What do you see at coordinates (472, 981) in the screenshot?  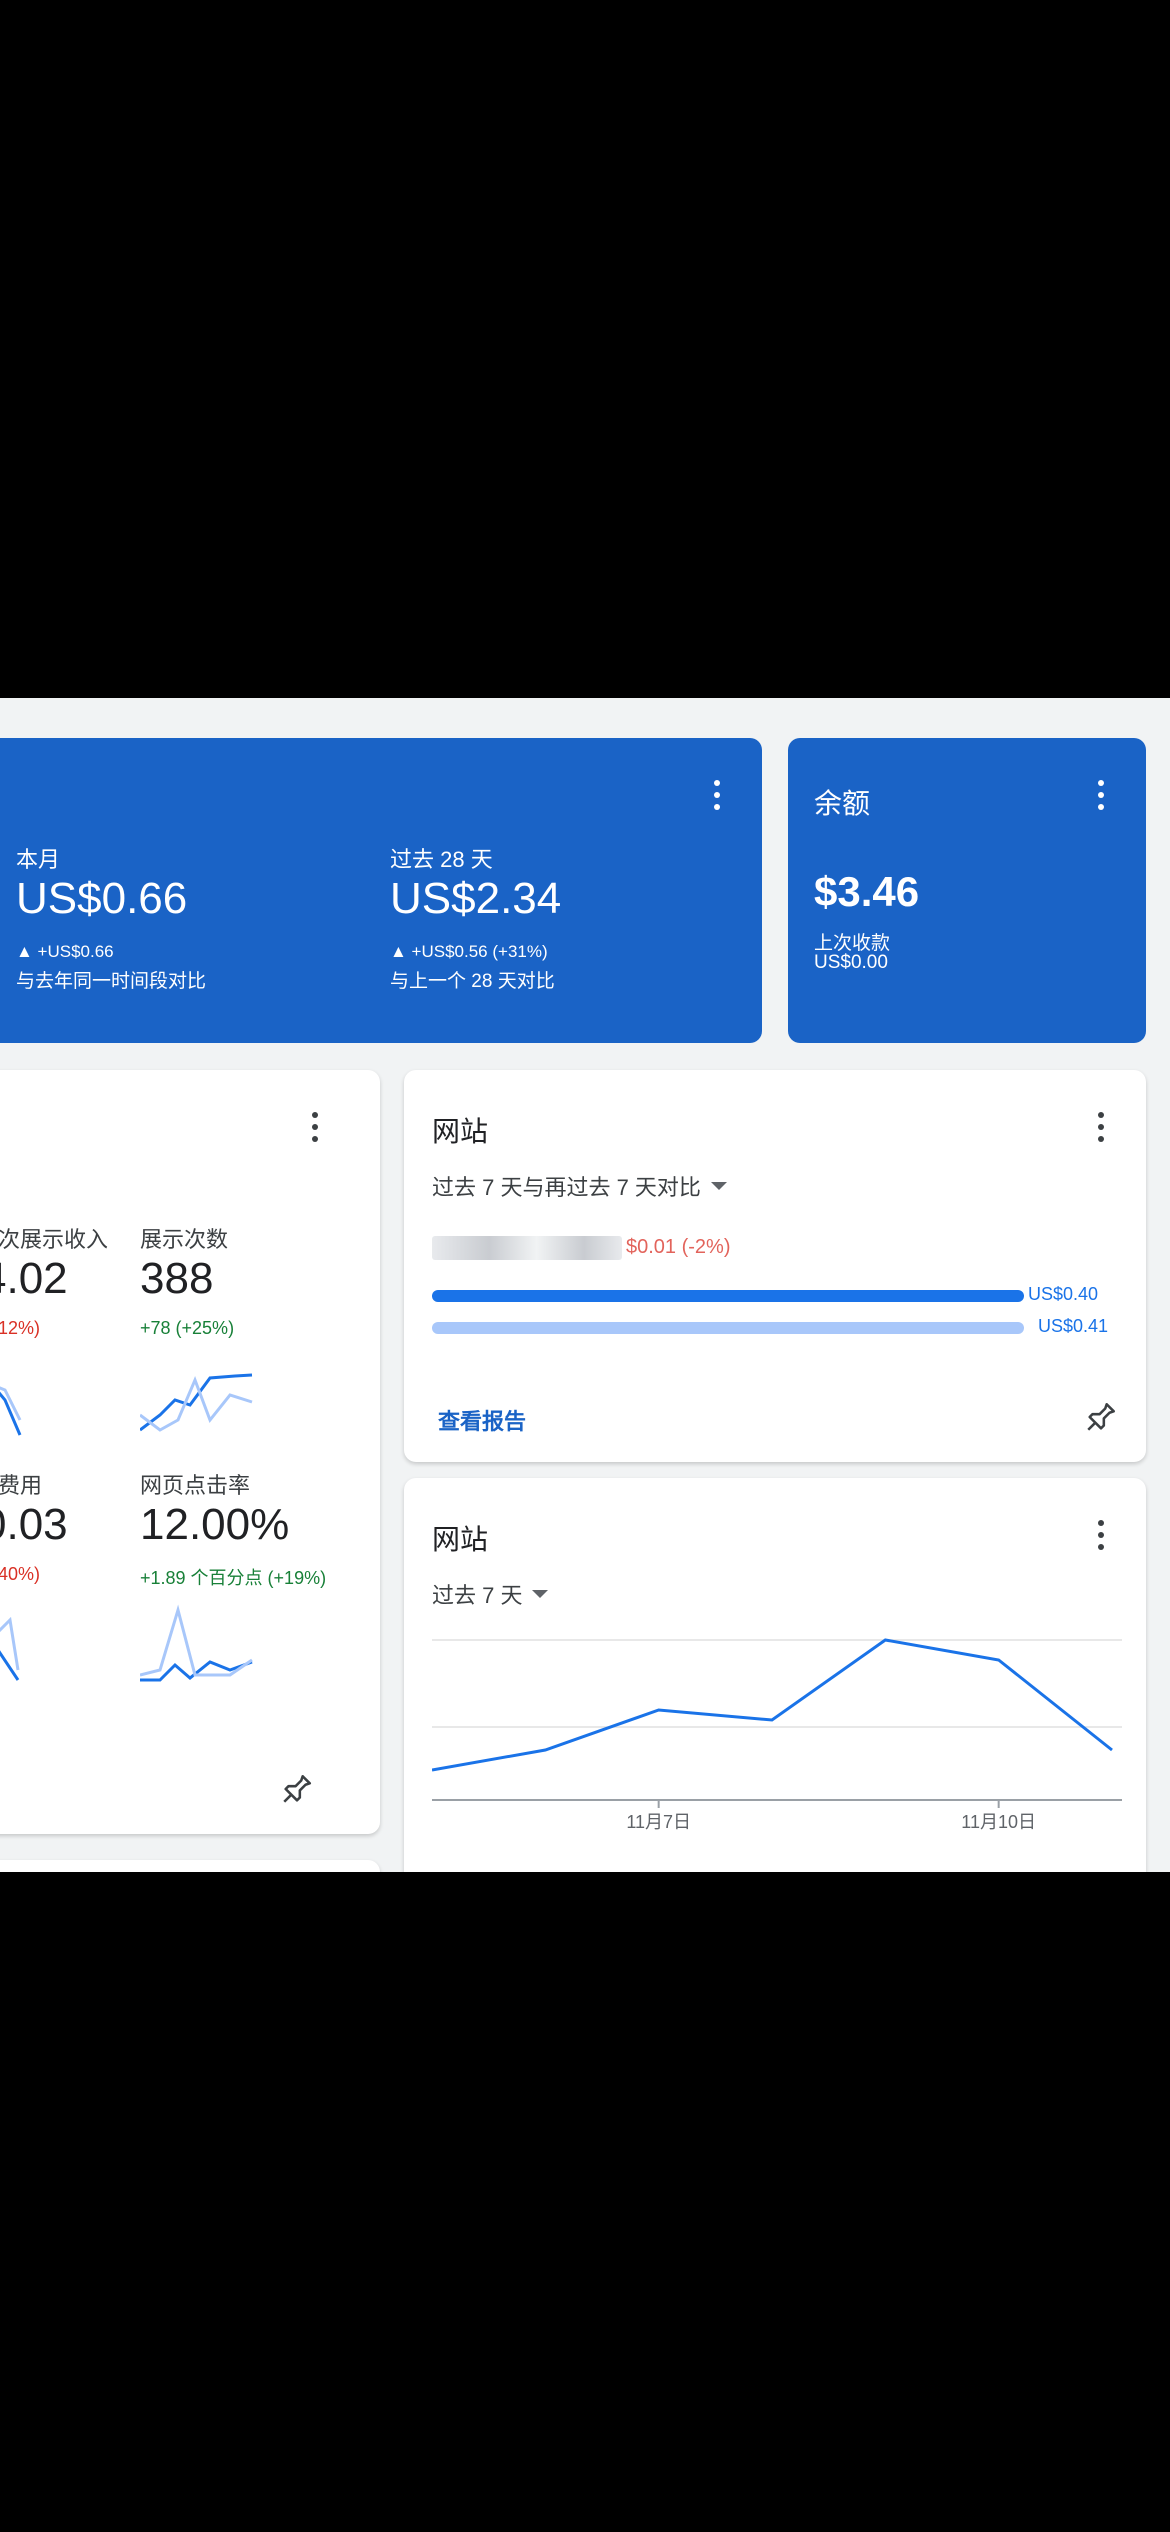 I see `last28-compare: 与上一个 28 天对比` at bounding box center [472, 981].